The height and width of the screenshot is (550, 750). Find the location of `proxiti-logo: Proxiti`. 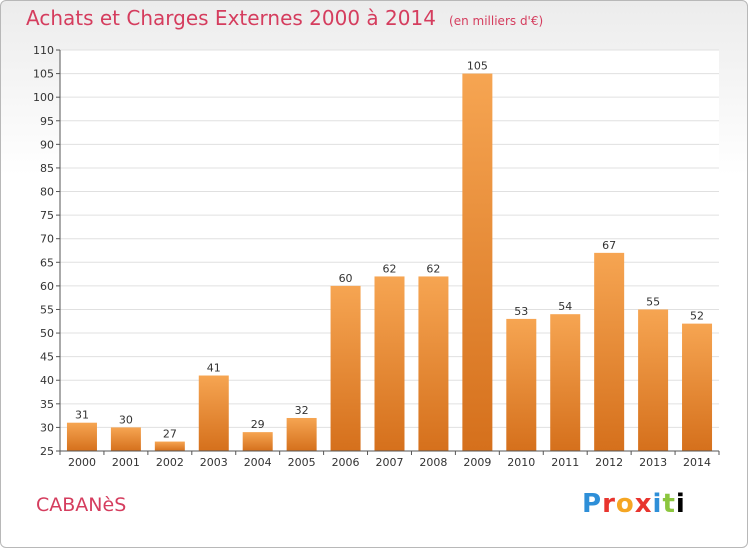

proxiti-logo: Proxiti is located at coordinates (634, 504).